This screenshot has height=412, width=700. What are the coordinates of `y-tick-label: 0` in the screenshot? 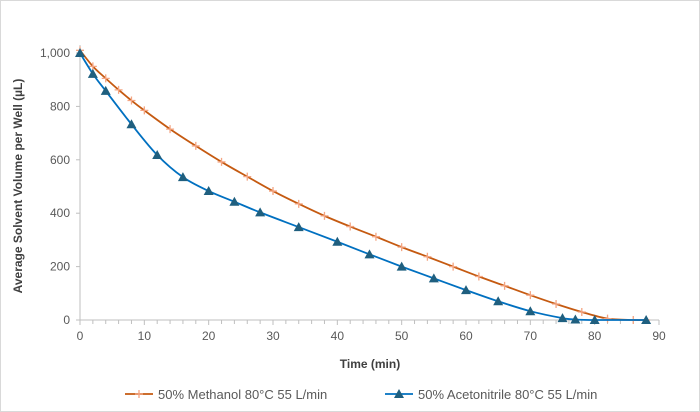 It's located at (66, 320).